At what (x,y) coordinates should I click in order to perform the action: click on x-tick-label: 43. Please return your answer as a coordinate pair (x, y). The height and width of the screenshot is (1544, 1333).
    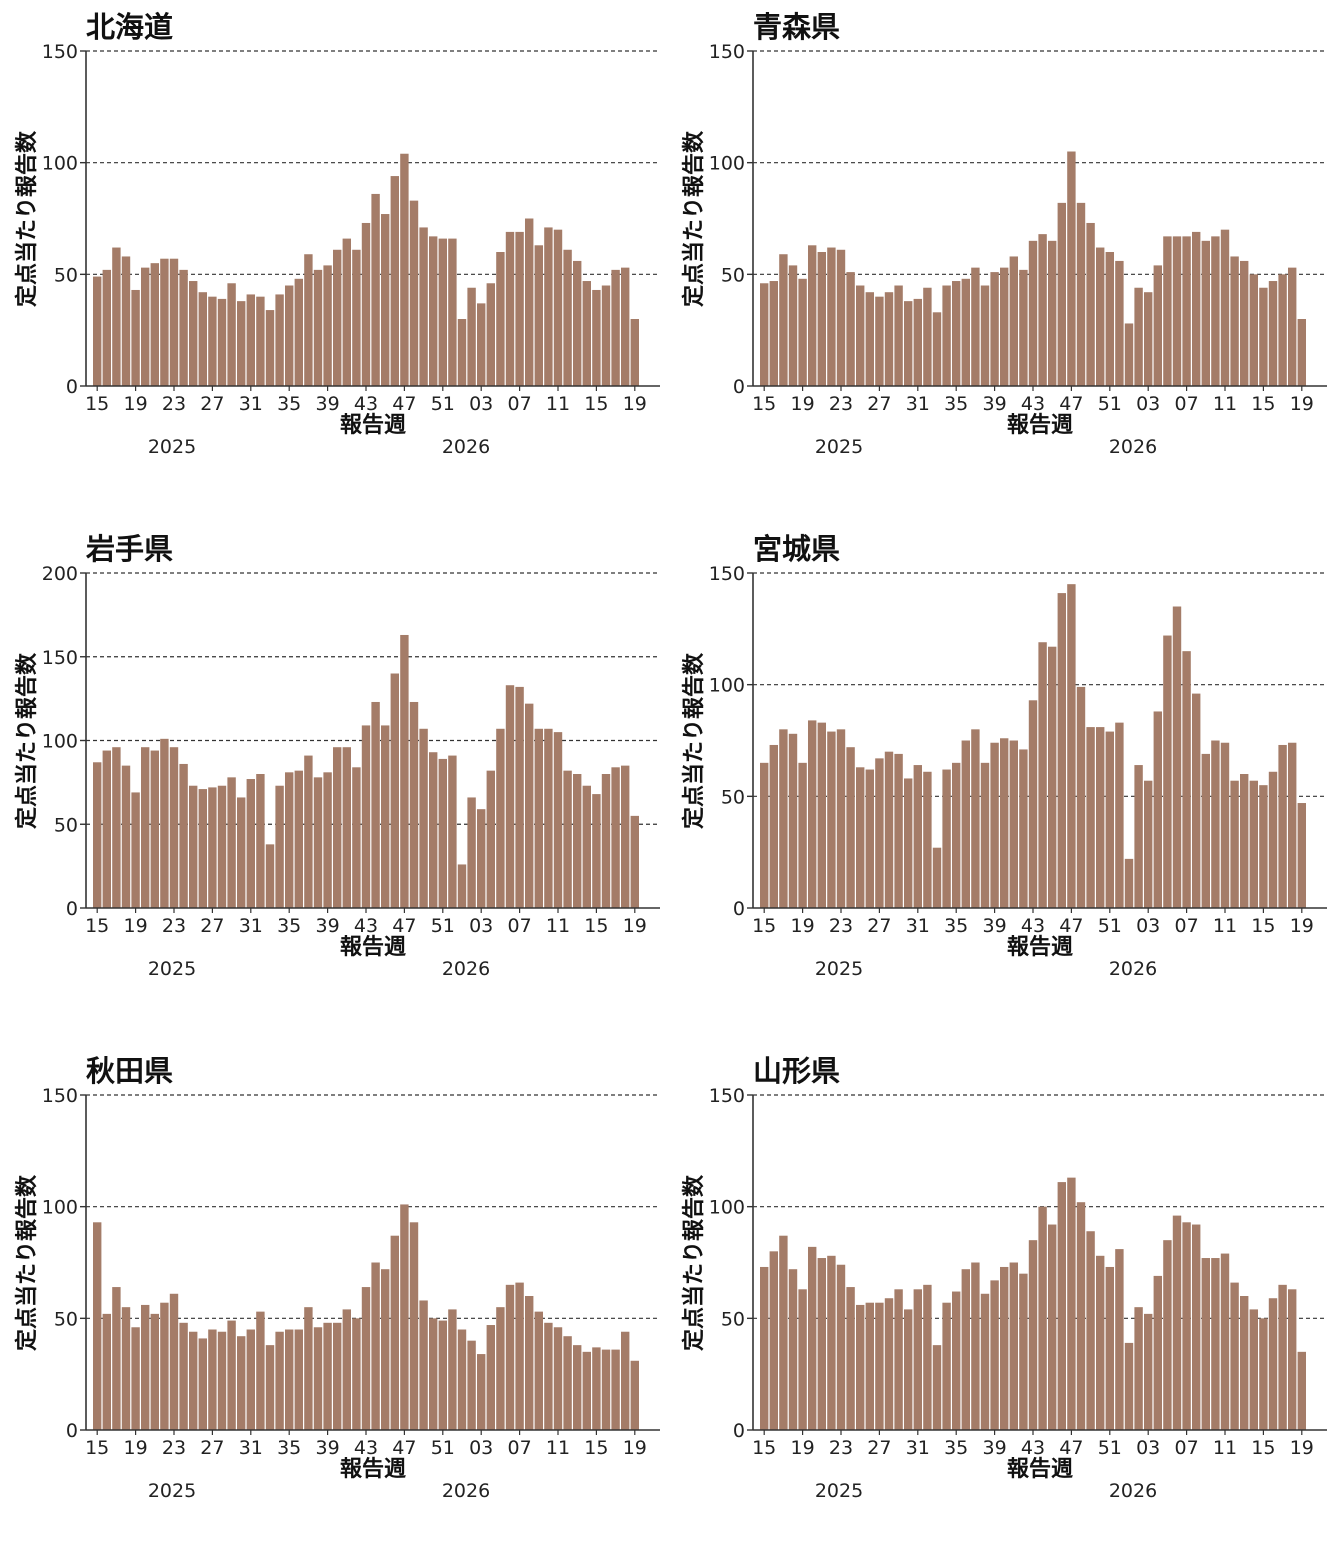
    Looking at the image, I should click on (1033, 1448).